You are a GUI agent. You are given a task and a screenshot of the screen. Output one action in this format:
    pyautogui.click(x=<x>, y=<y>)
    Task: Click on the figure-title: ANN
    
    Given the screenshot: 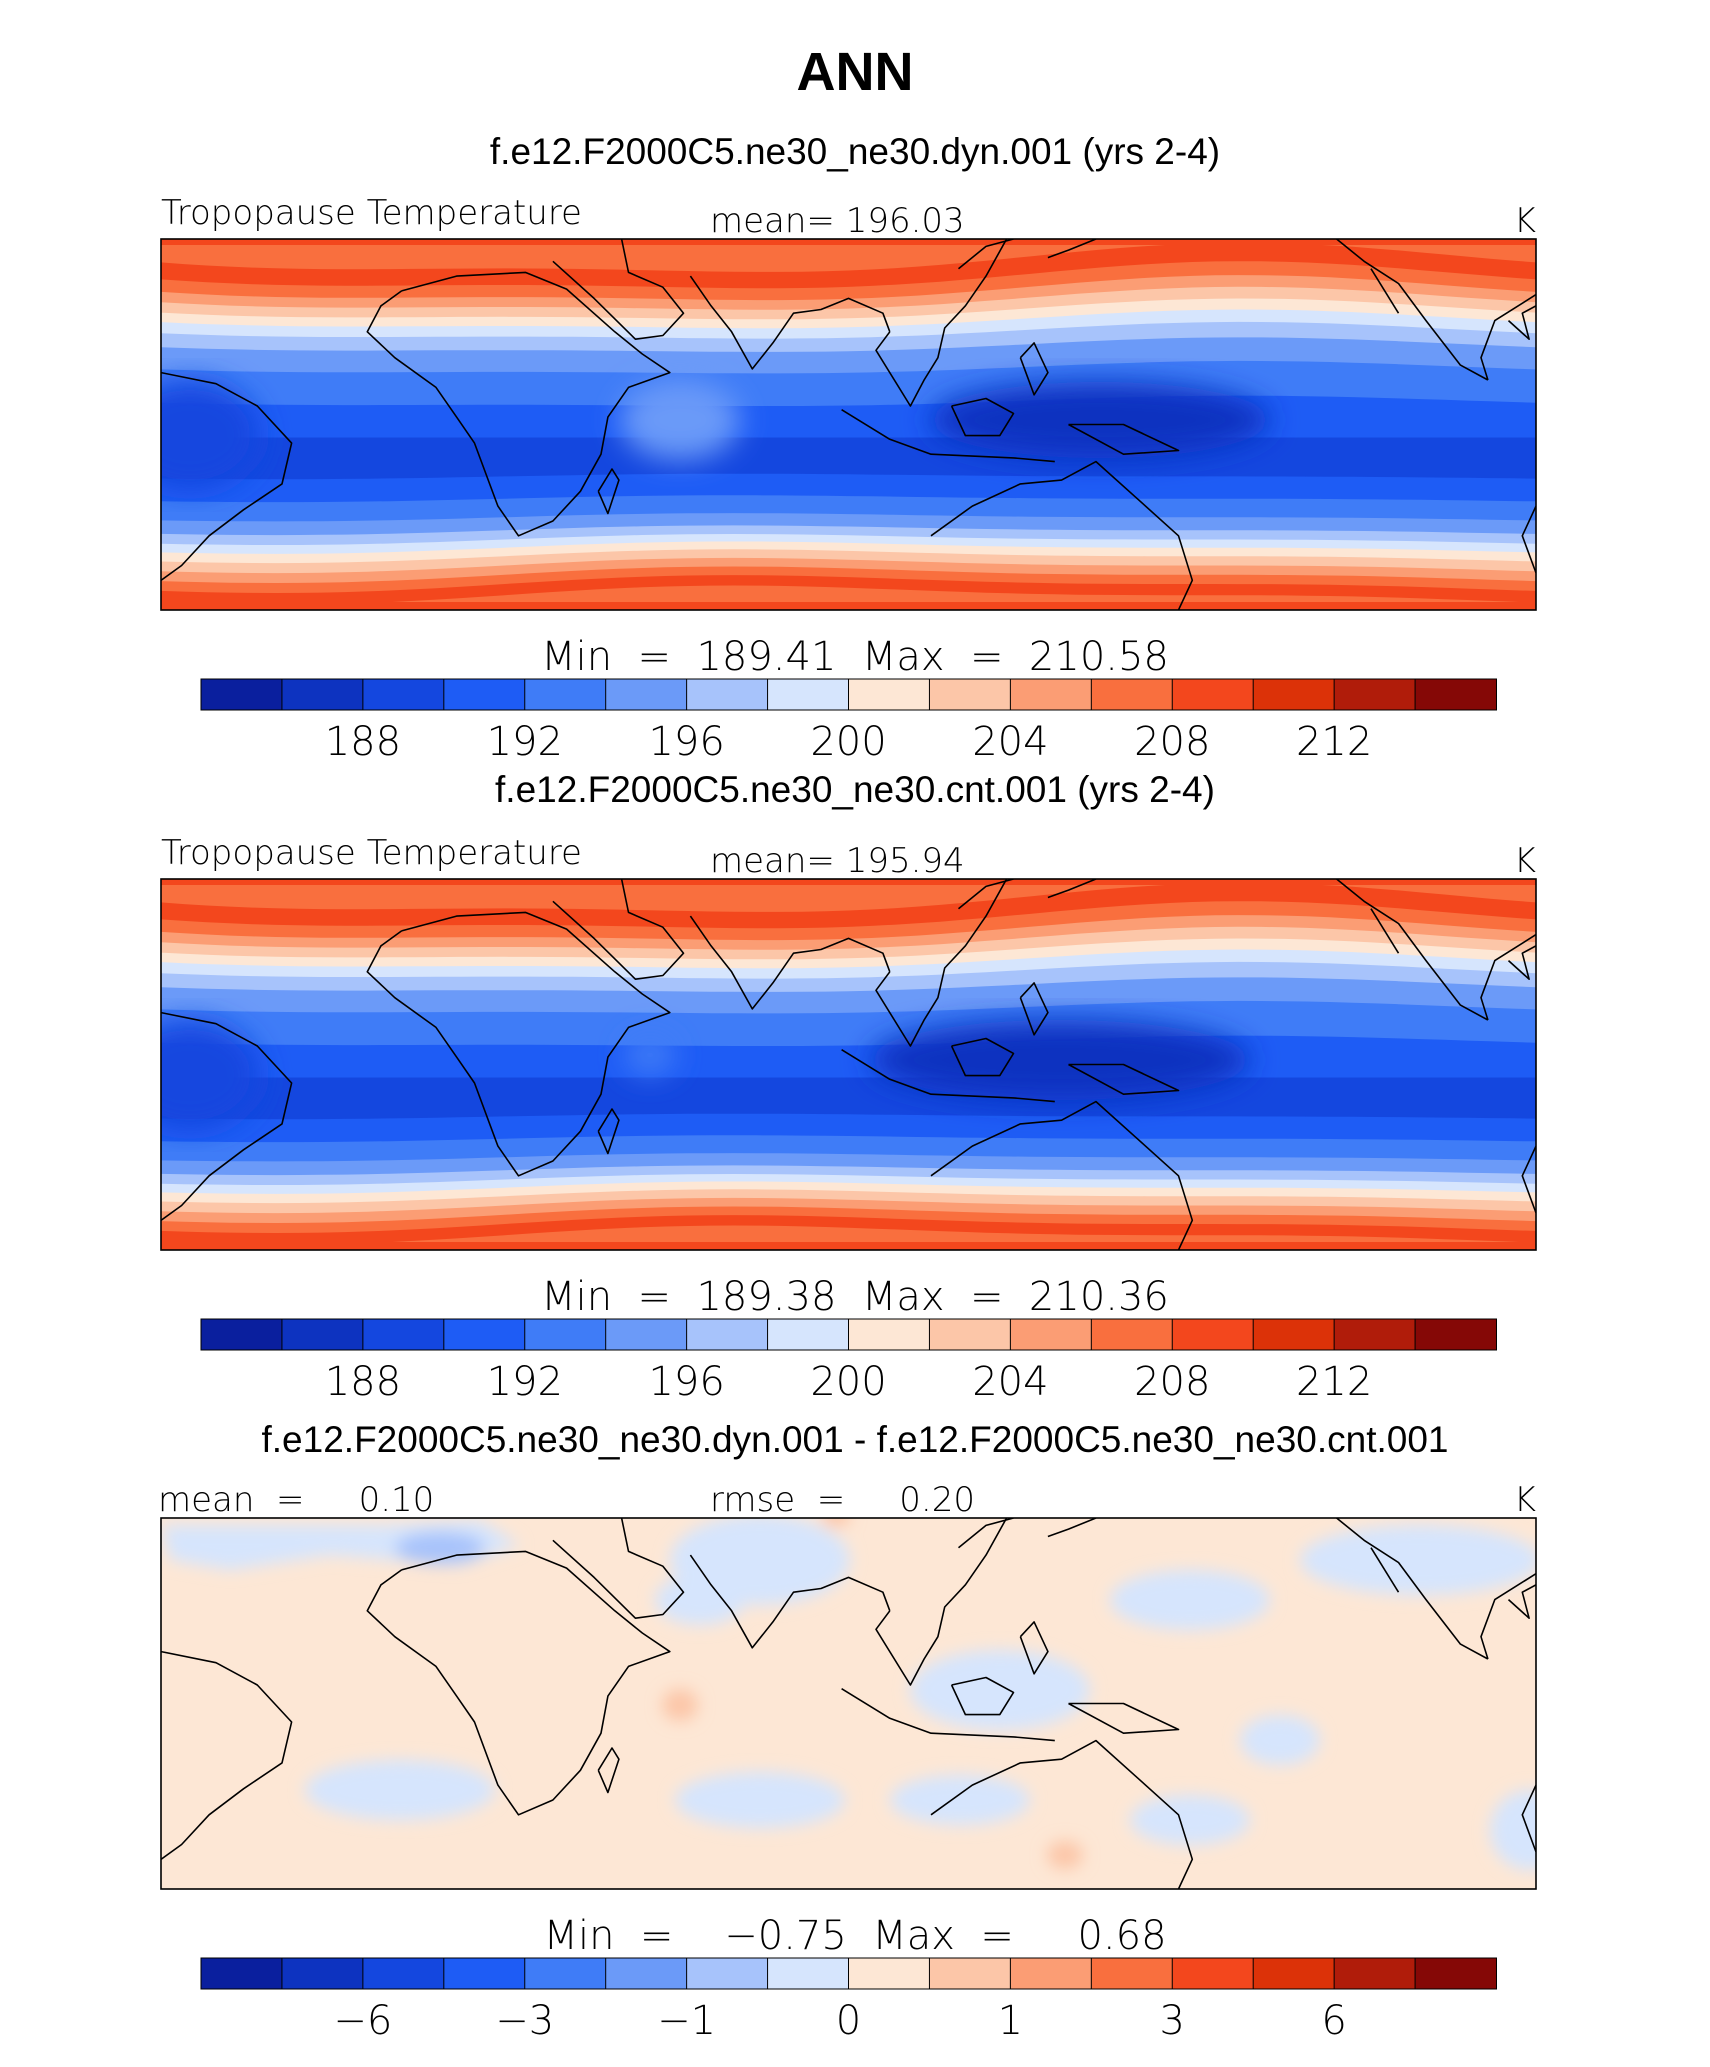 What is the action you would take?
    pyautogui.click(x=855, y=72)
    